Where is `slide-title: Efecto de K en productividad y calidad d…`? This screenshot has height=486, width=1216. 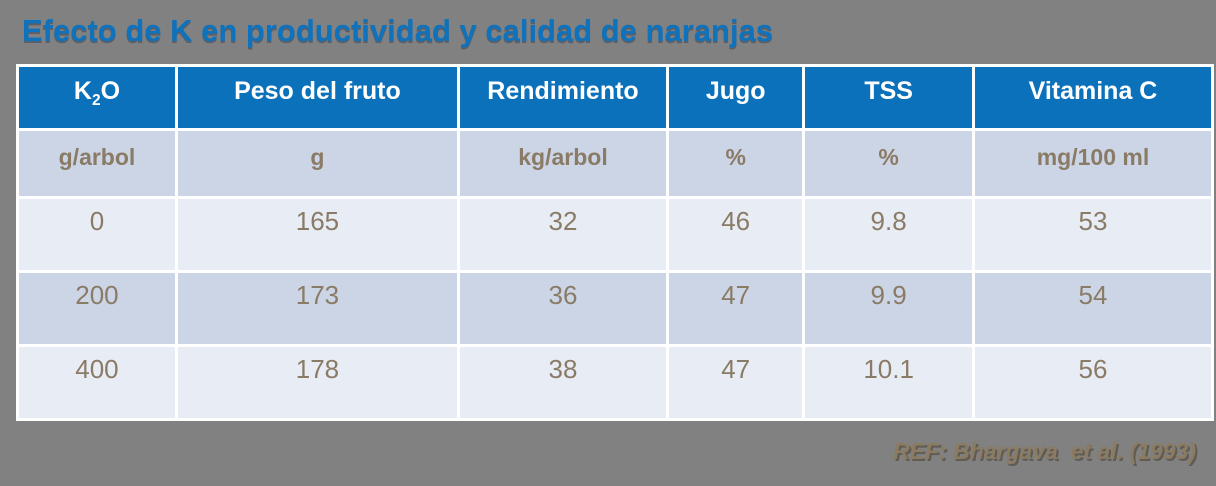 slide-title: Efecto de K en productividad y calidad d… is located at coordinates (398, 30).